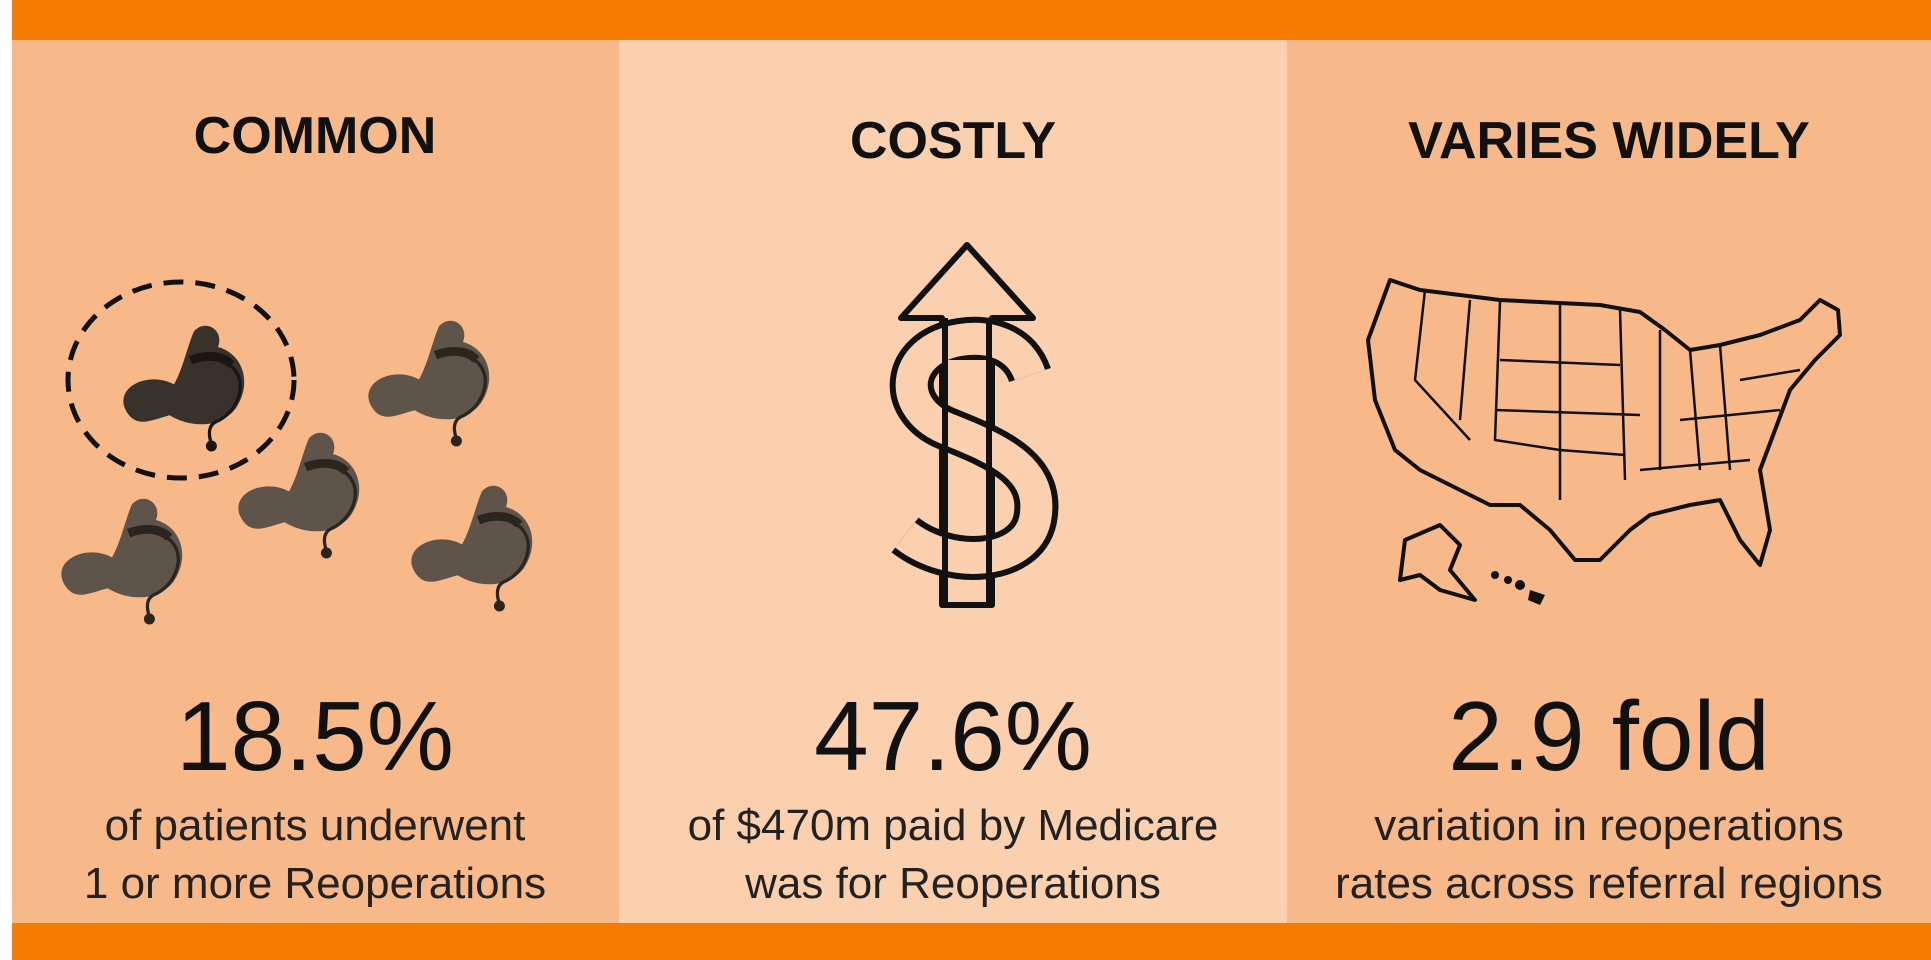 The width and height of the screenshot is (1931, 960). What do you see at coordinates (952, 883) in the screenshot?
I see `description-line: was for Reoperations` at bounding box center [952, 883].